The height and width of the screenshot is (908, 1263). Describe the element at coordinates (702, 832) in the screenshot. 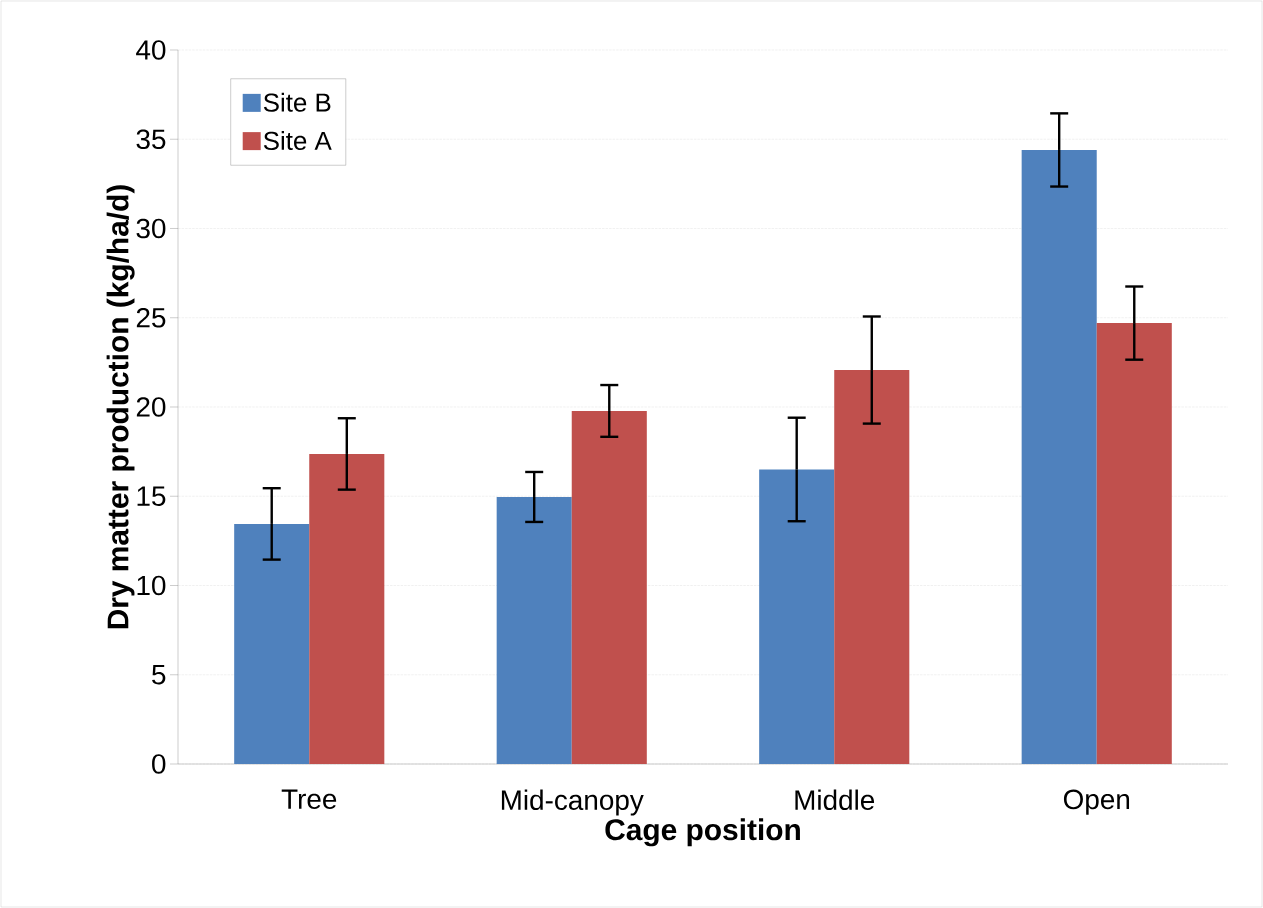

I see `x-axis-title: Cage position` at that location.